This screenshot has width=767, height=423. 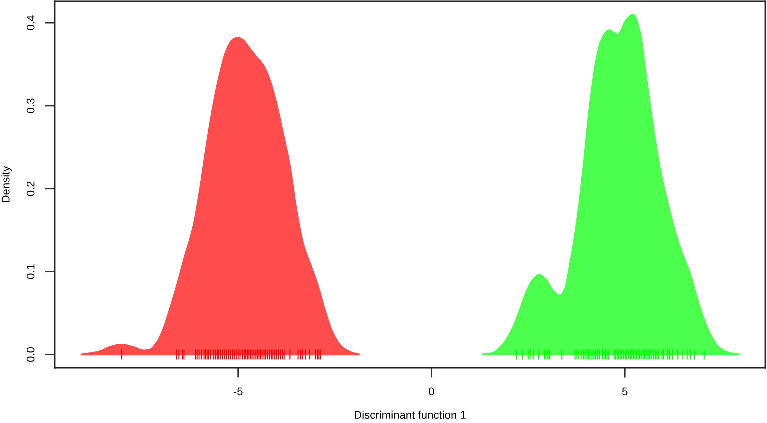 What do you see at coordinates (238, 392) in the screenshot?
I see `x-tick-label: -5` at bounding box center [238, 392].